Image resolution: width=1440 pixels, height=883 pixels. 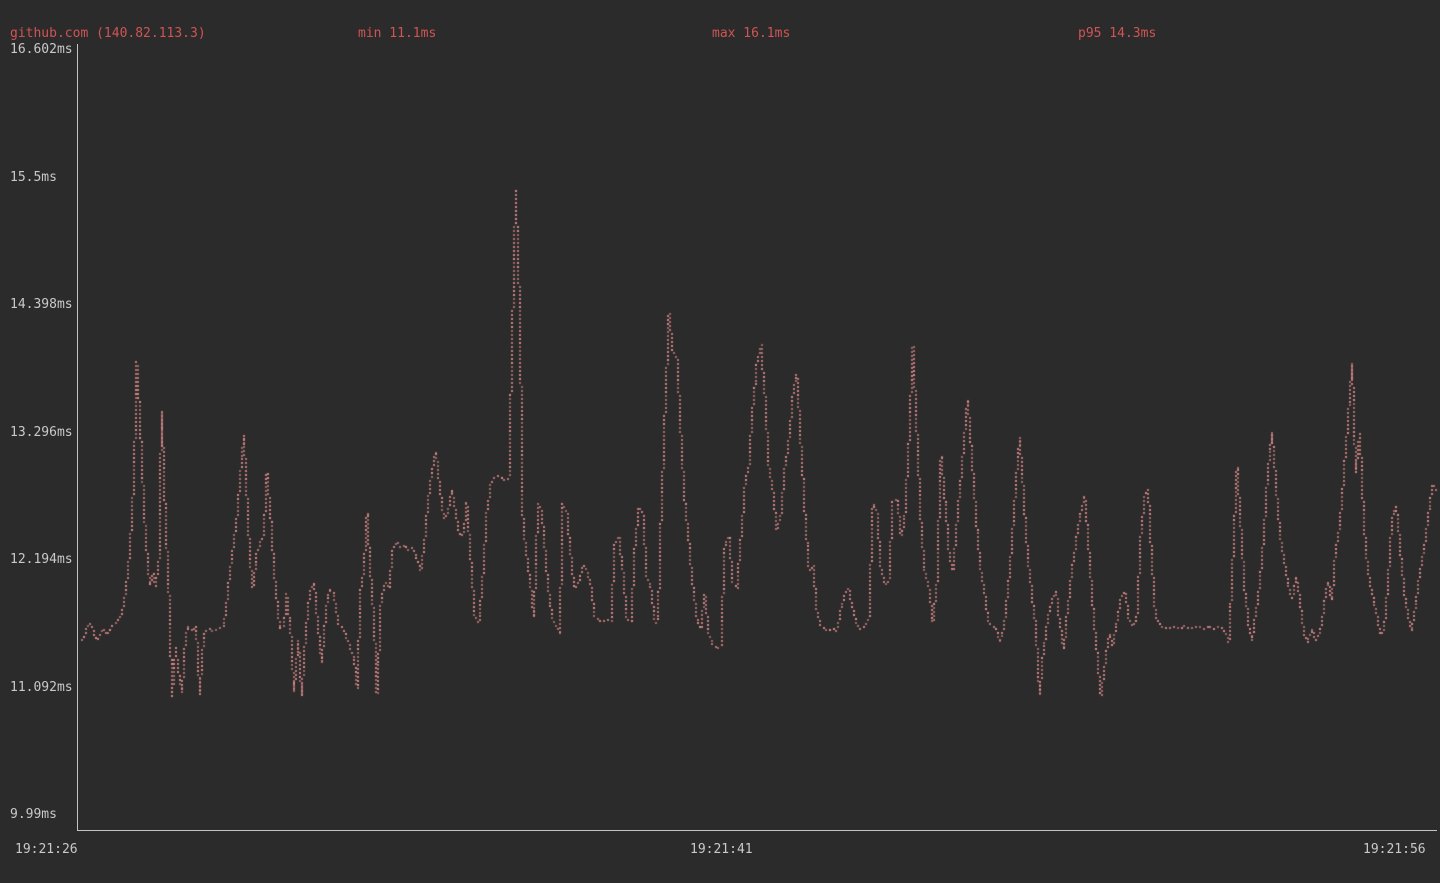 What do you see at coordinates (397, 33) in the screenshot?
I see `stat-min: min 11.1ms` at bounding box center [397, 33].